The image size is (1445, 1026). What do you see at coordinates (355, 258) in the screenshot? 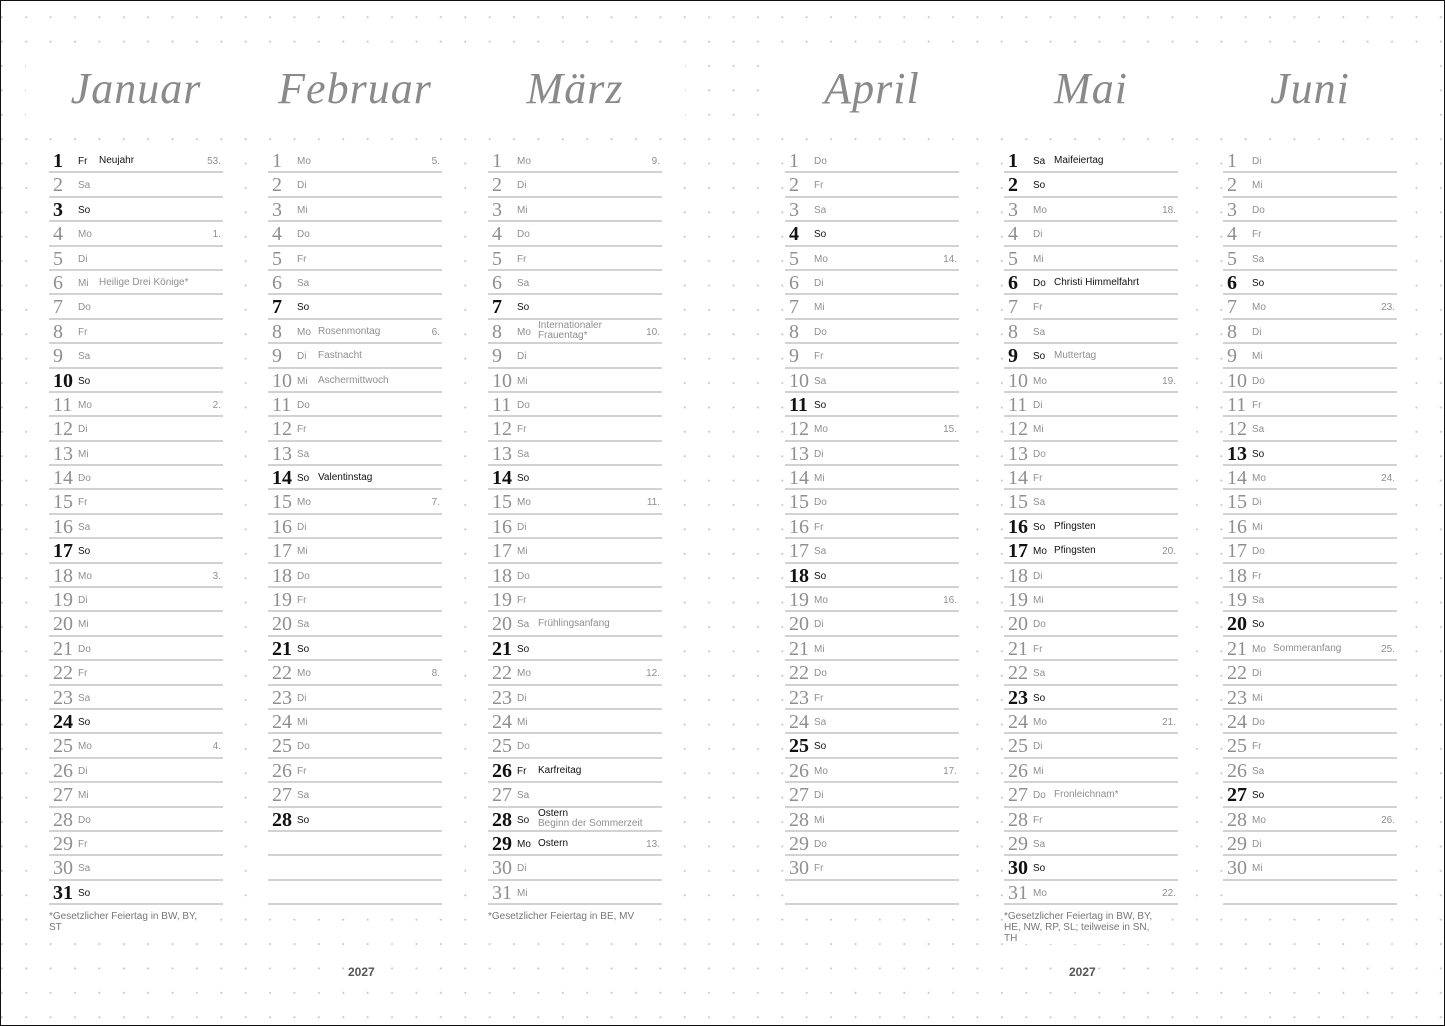
I see `day-row: 5 Fr` at bounding box center [355, 258].